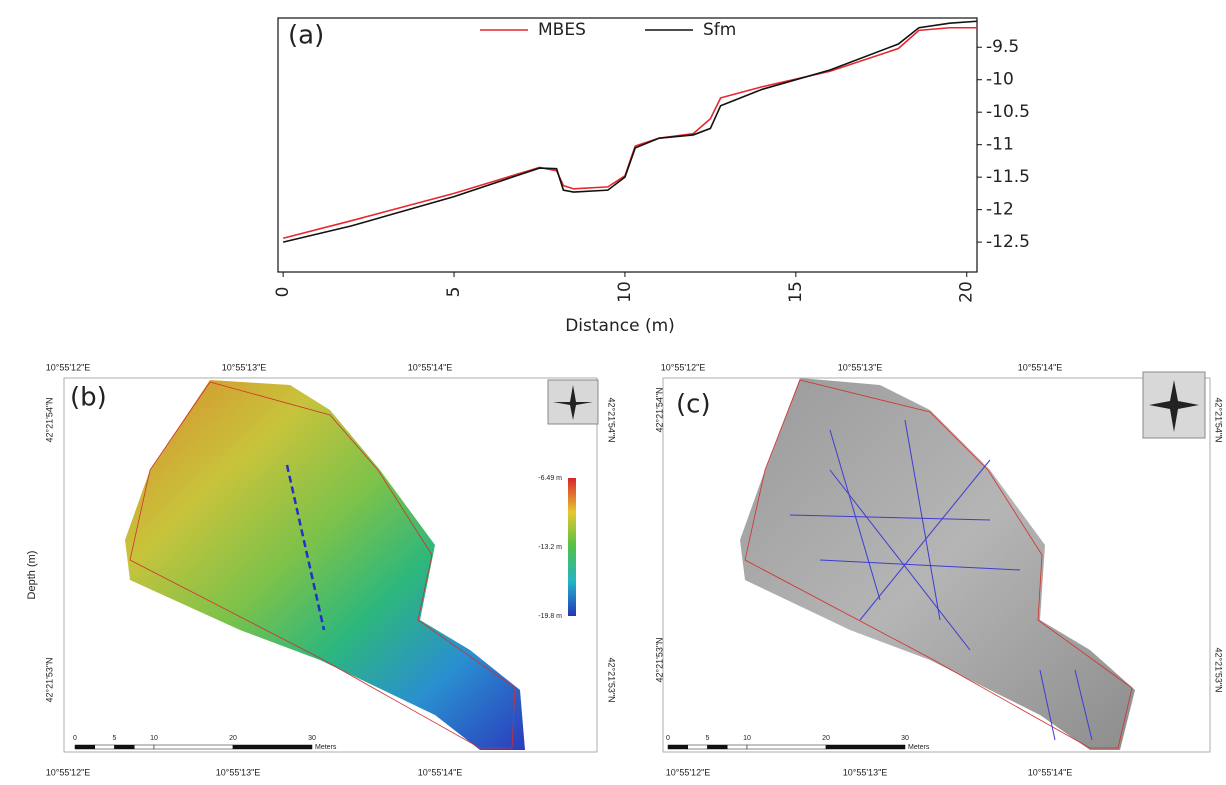 The image size is (1226, 785). Describe the element at coordinates (550, 547) in the screenshot. I see `colorbar-label: -13.2 m` at that location.